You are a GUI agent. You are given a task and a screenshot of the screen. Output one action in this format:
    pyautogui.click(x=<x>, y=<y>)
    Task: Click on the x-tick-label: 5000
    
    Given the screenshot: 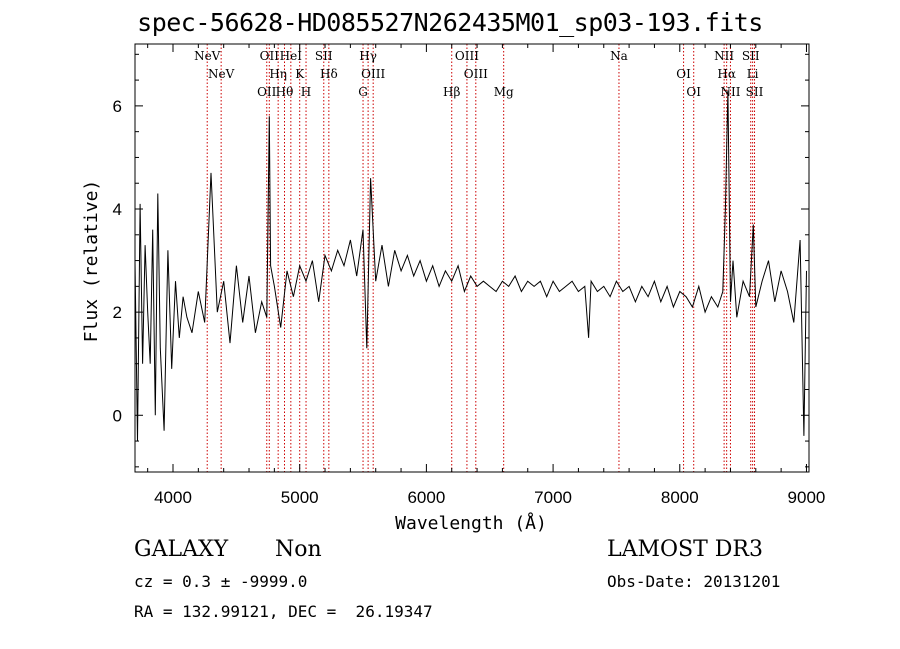 What is the action you would take?
    pyautogui.click(x=300, y=497)
    